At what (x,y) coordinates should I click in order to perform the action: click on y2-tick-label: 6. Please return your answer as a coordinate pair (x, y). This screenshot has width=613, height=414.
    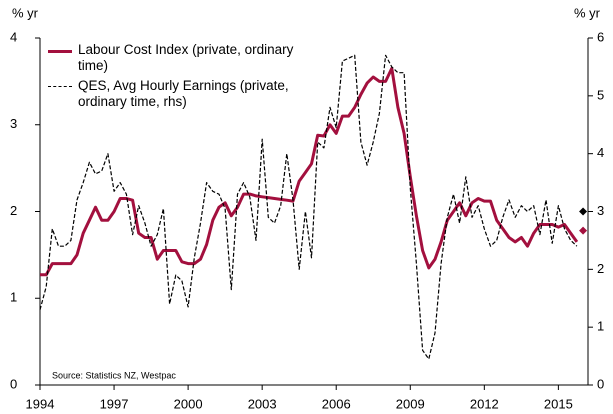
    Looking at the image, I should click on (600, 36).